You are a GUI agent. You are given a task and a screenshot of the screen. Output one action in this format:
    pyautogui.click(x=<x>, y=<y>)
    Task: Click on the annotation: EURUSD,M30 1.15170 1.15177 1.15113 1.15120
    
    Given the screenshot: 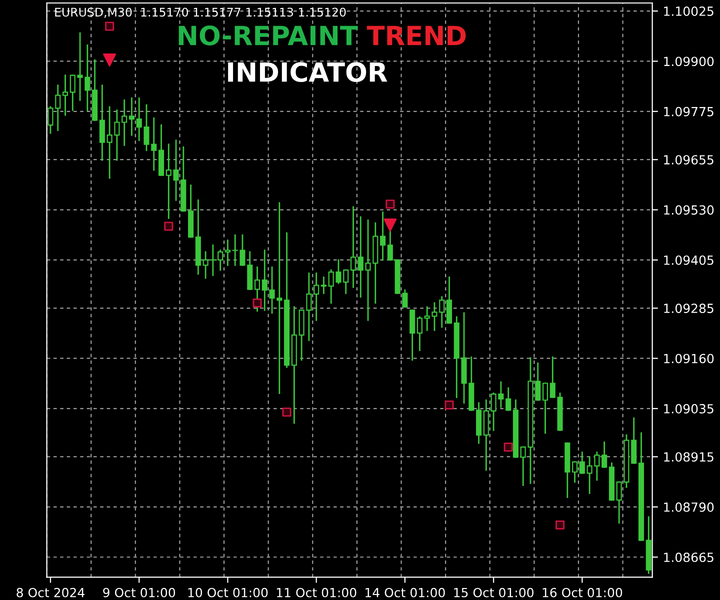 What is the action you would take?
    pyautogui.click(x=200, y=13)
    